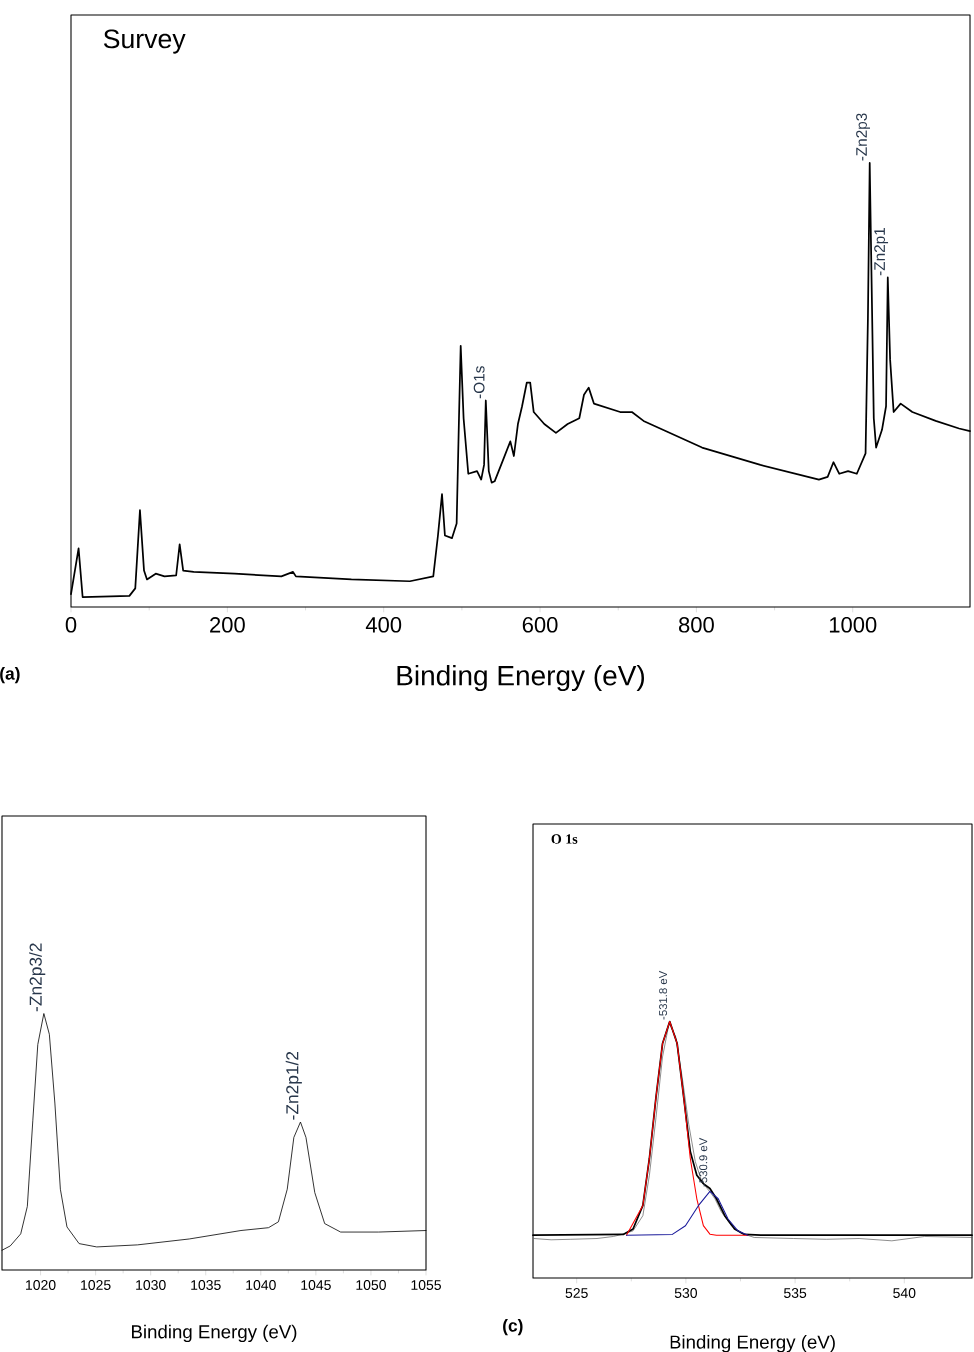 The image size is (974, 1352). Describe the element at coordinates (686, 1293) in the screenshot. I see `x-tick-label: 530` at that location.